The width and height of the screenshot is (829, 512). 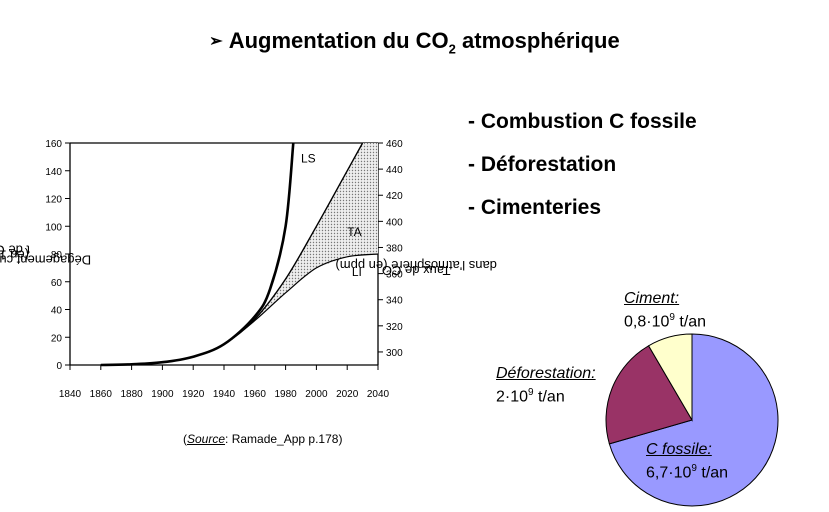 What do you see at coordinates (263, 439) in the screenshot?
I see `source-caption: (Source: Ramade_App p.178)` at bounding box center [263, 439].